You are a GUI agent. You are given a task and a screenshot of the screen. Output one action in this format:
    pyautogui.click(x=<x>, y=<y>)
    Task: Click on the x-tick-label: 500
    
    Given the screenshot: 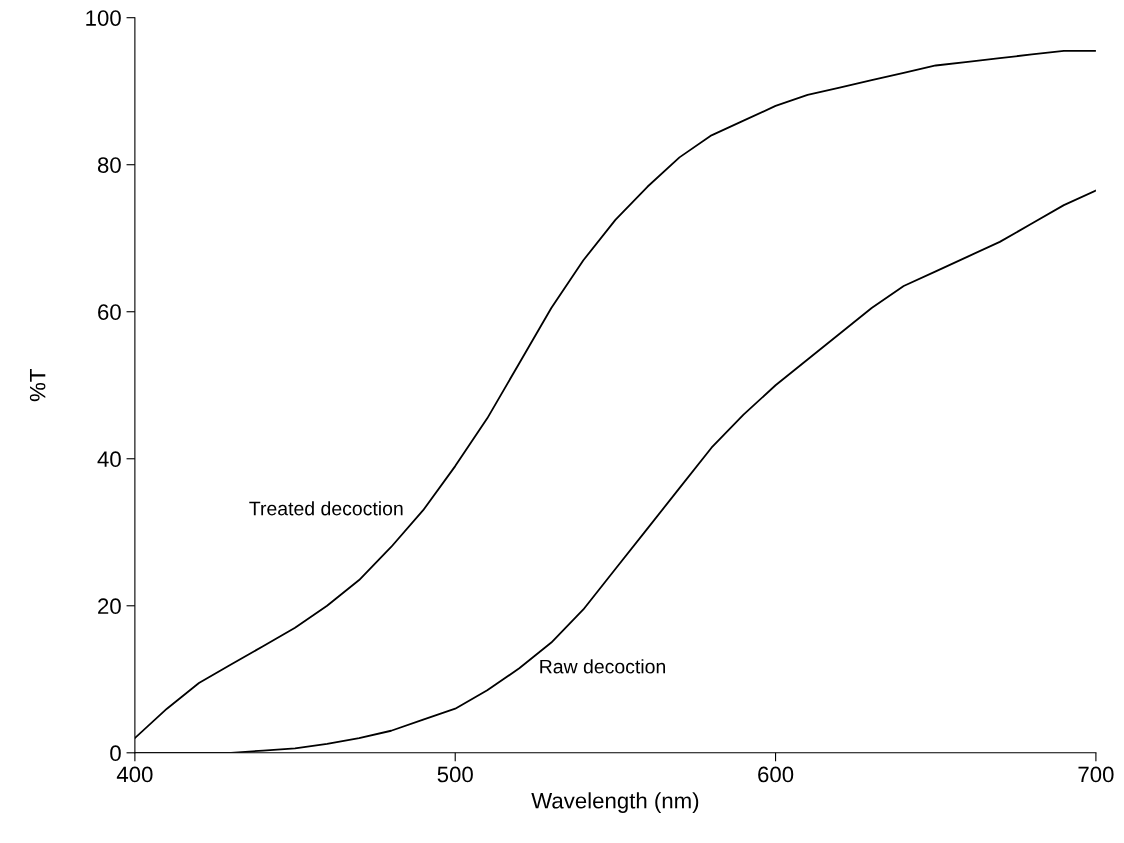 What is the action you would take?
    pyautogui.click(x=455, y=774)
    